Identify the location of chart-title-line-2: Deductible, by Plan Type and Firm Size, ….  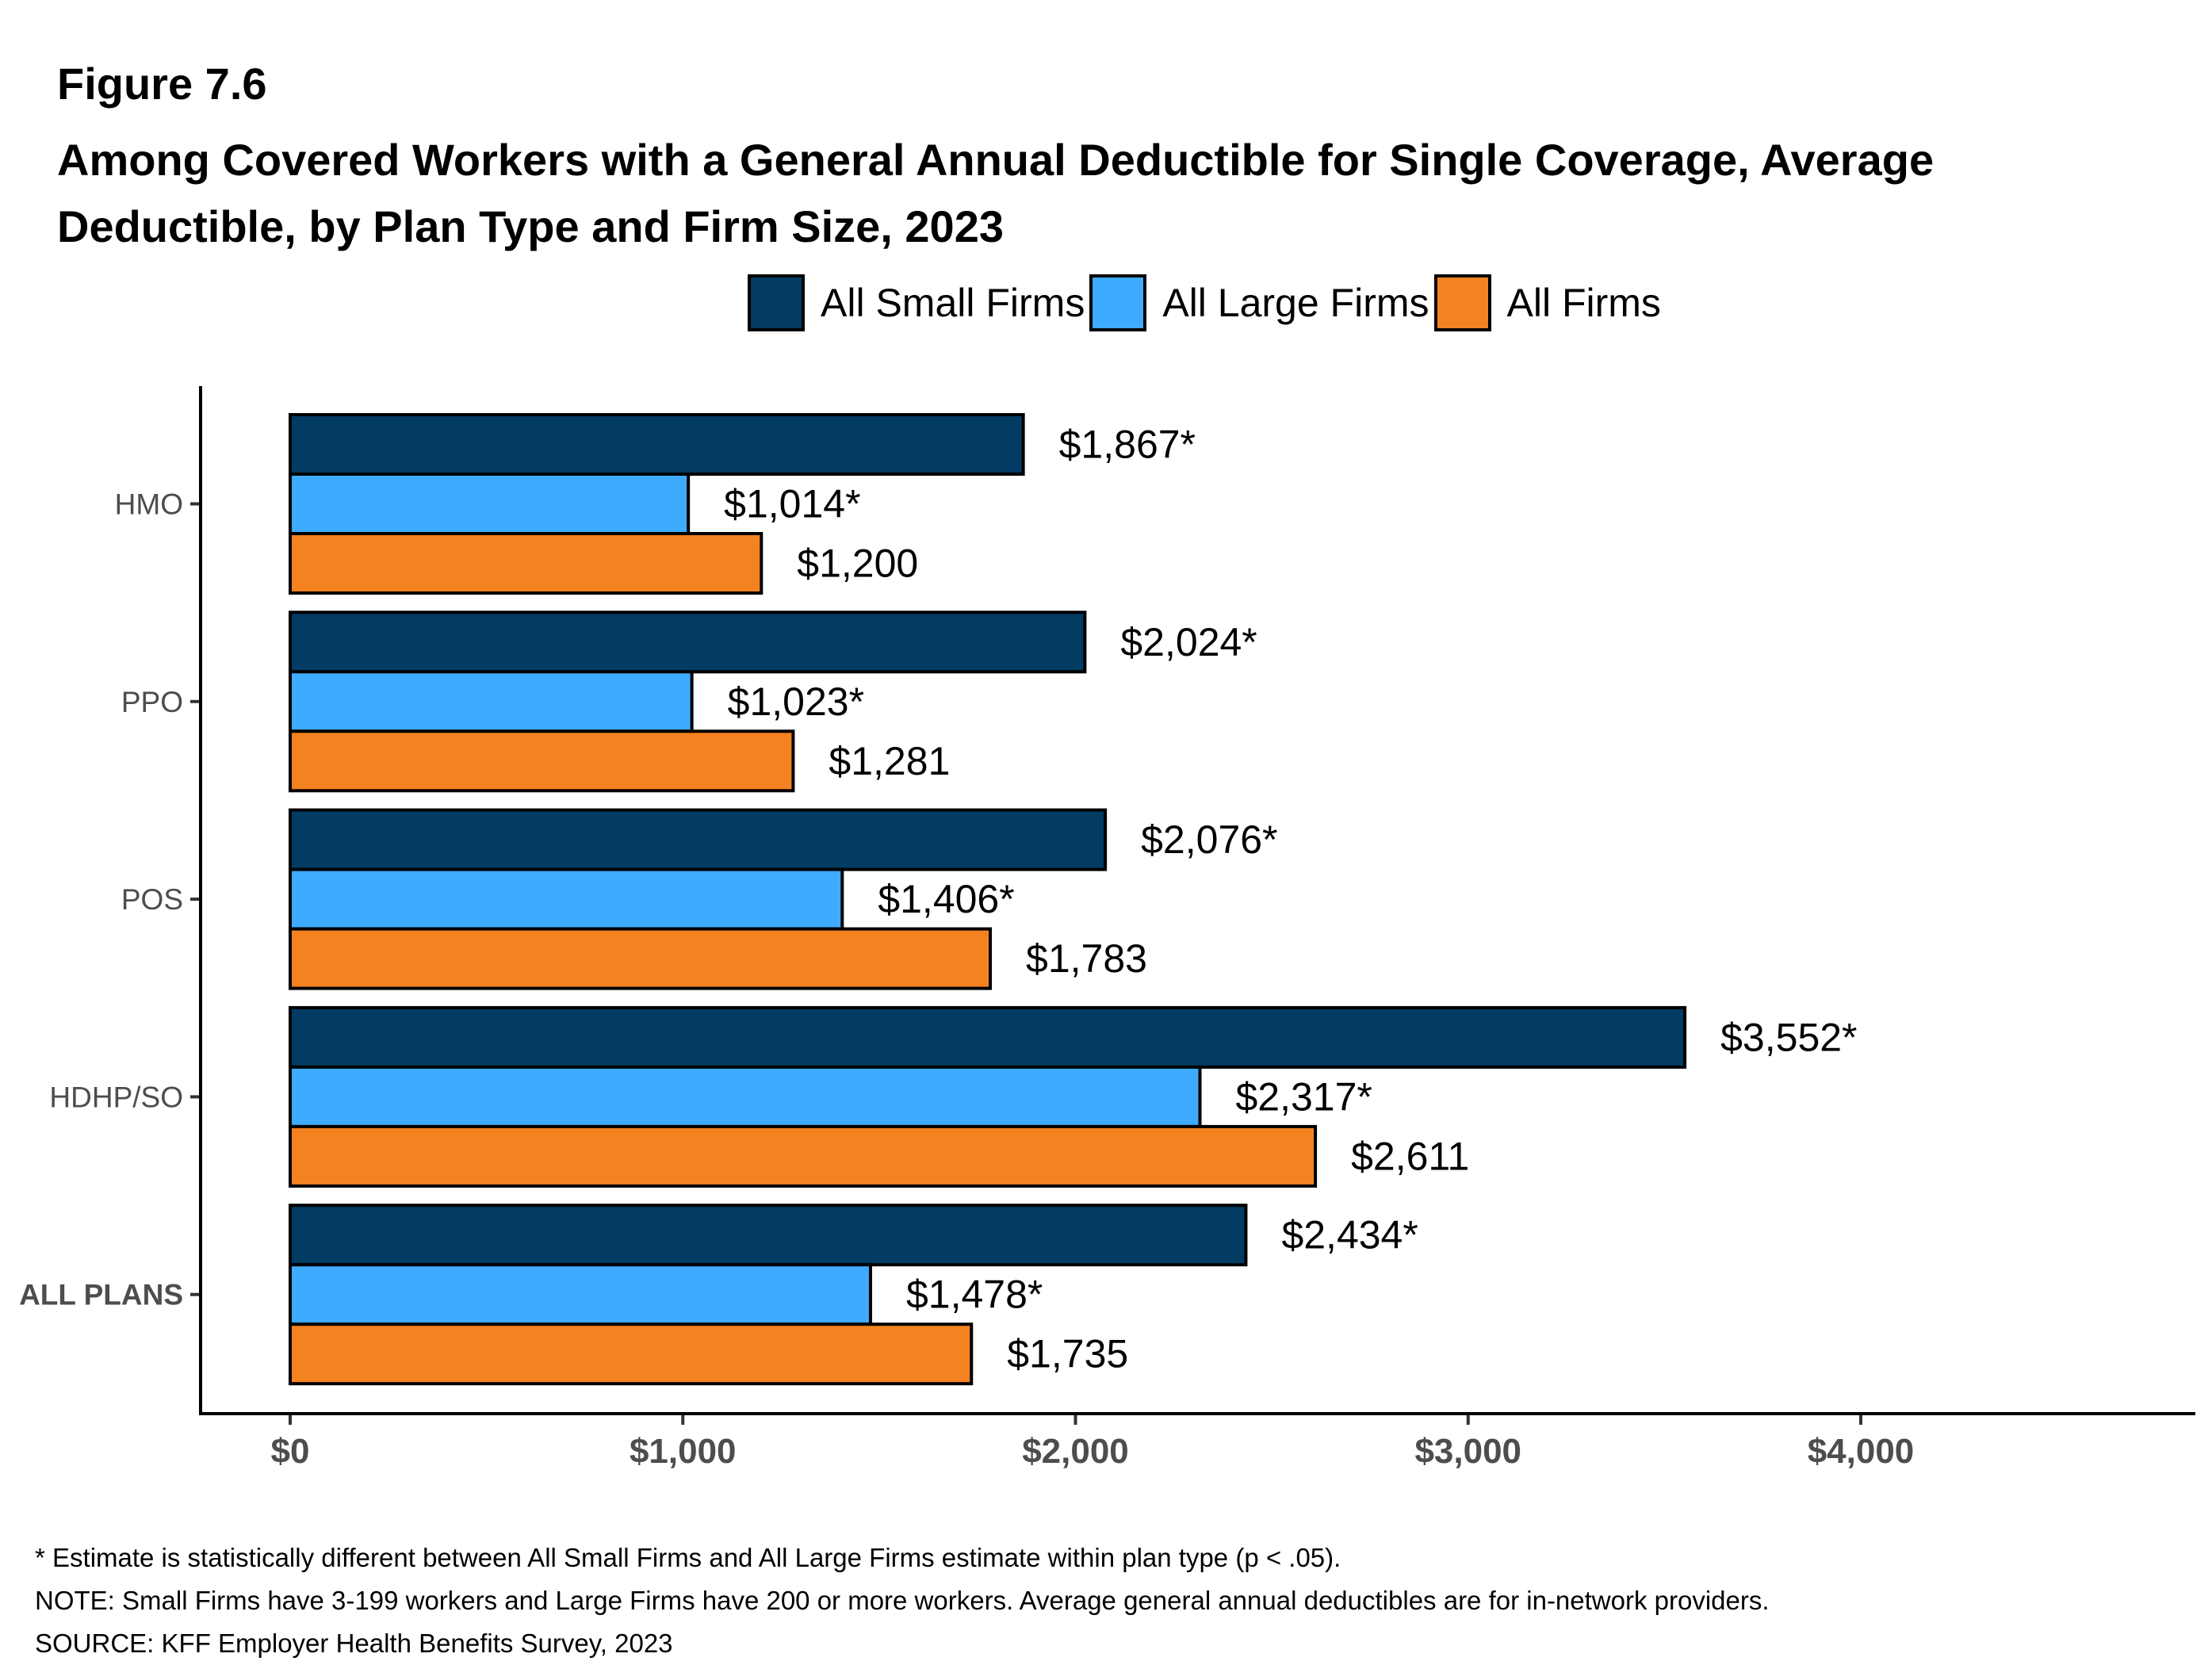
(530, 226).